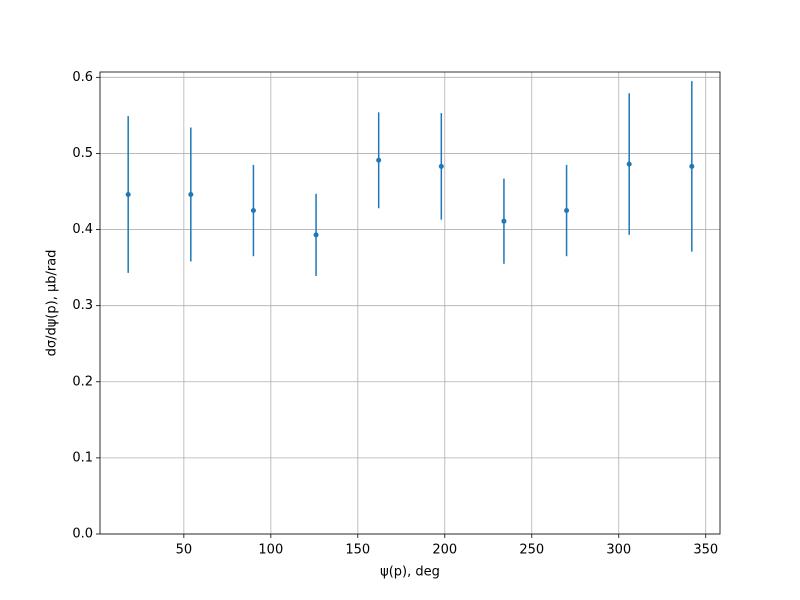  I want to click on x-tick-label: 250, so click(531, 550).